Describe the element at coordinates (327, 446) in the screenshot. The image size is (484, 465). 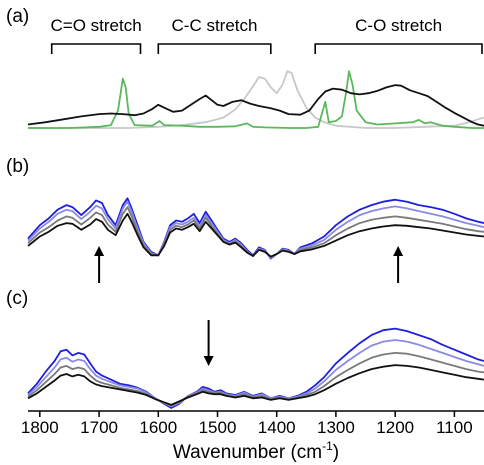
I see `x-axis-title-sup: -1` at that location.